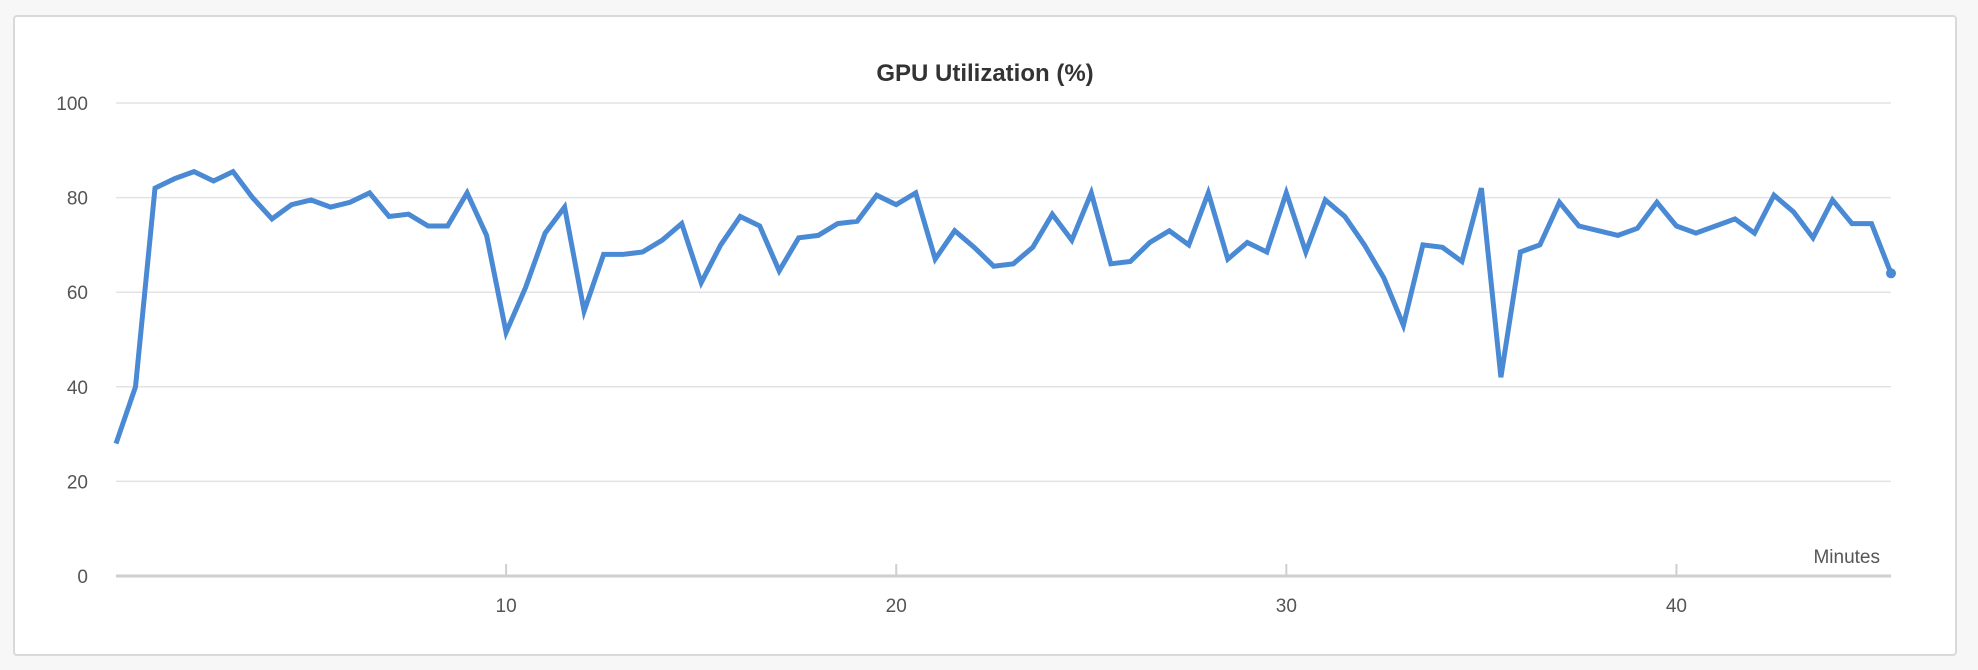  Describe the element at coordinates (82, 577) in the screenshot. I see `y-tick-label: 0` at that location.